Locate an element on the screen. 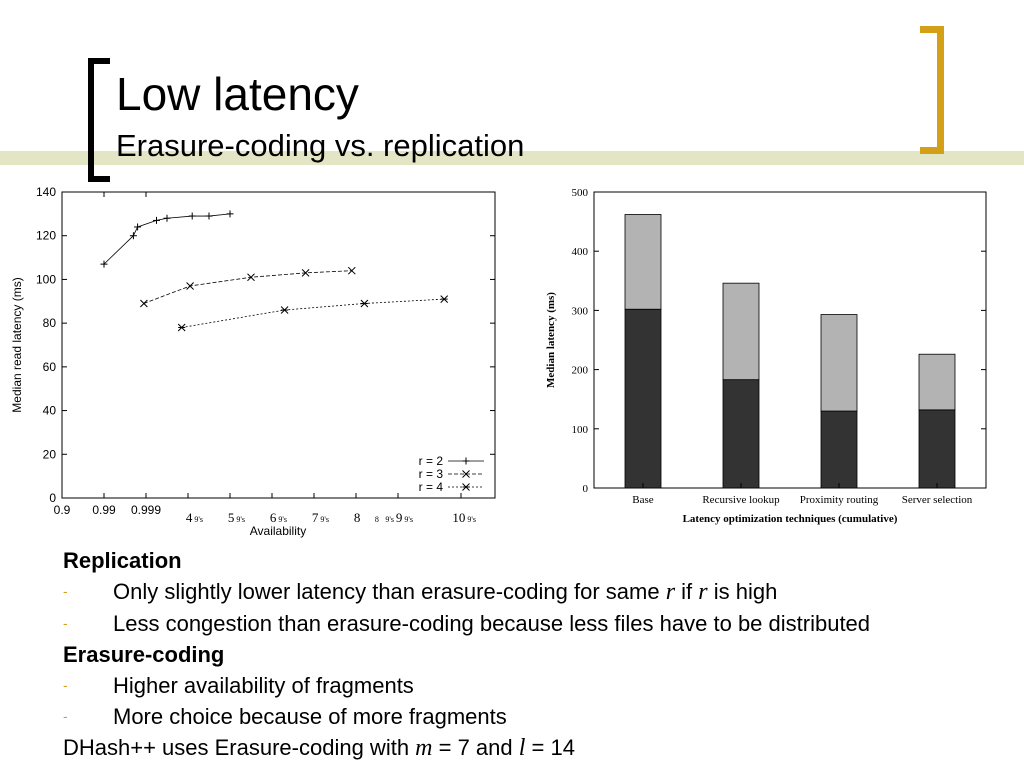  legend-label: r = 2 is located at coordinates (431, 461).